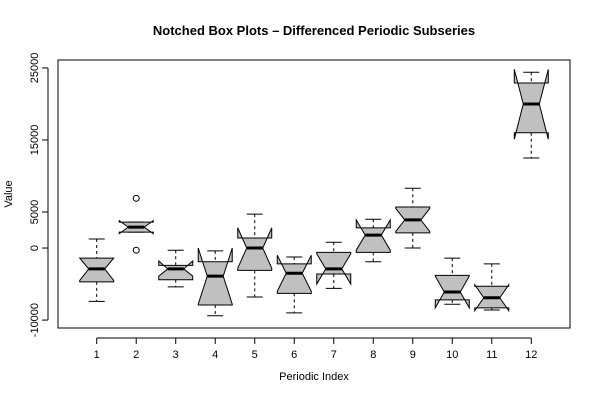 The image size is (599, 400). I want to click on y-tick-label: -10000, so click(35, 320).